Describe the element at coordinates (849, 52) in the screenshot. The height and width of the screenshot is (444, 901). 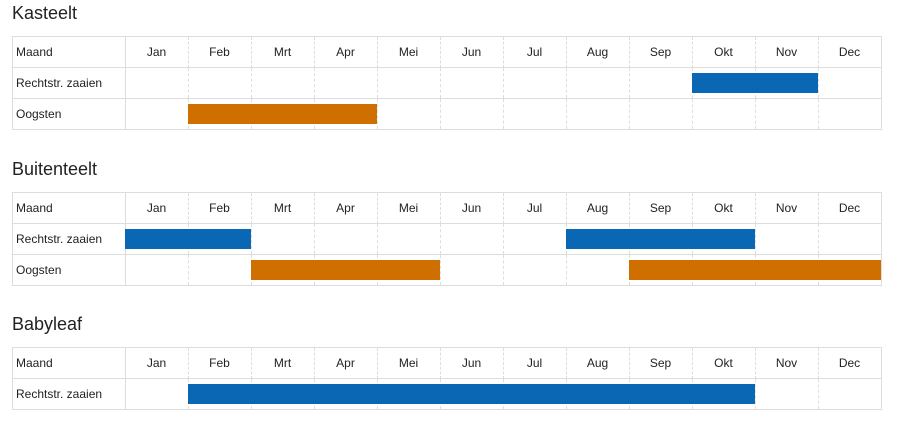
I see `month-label: Dec` at that location.